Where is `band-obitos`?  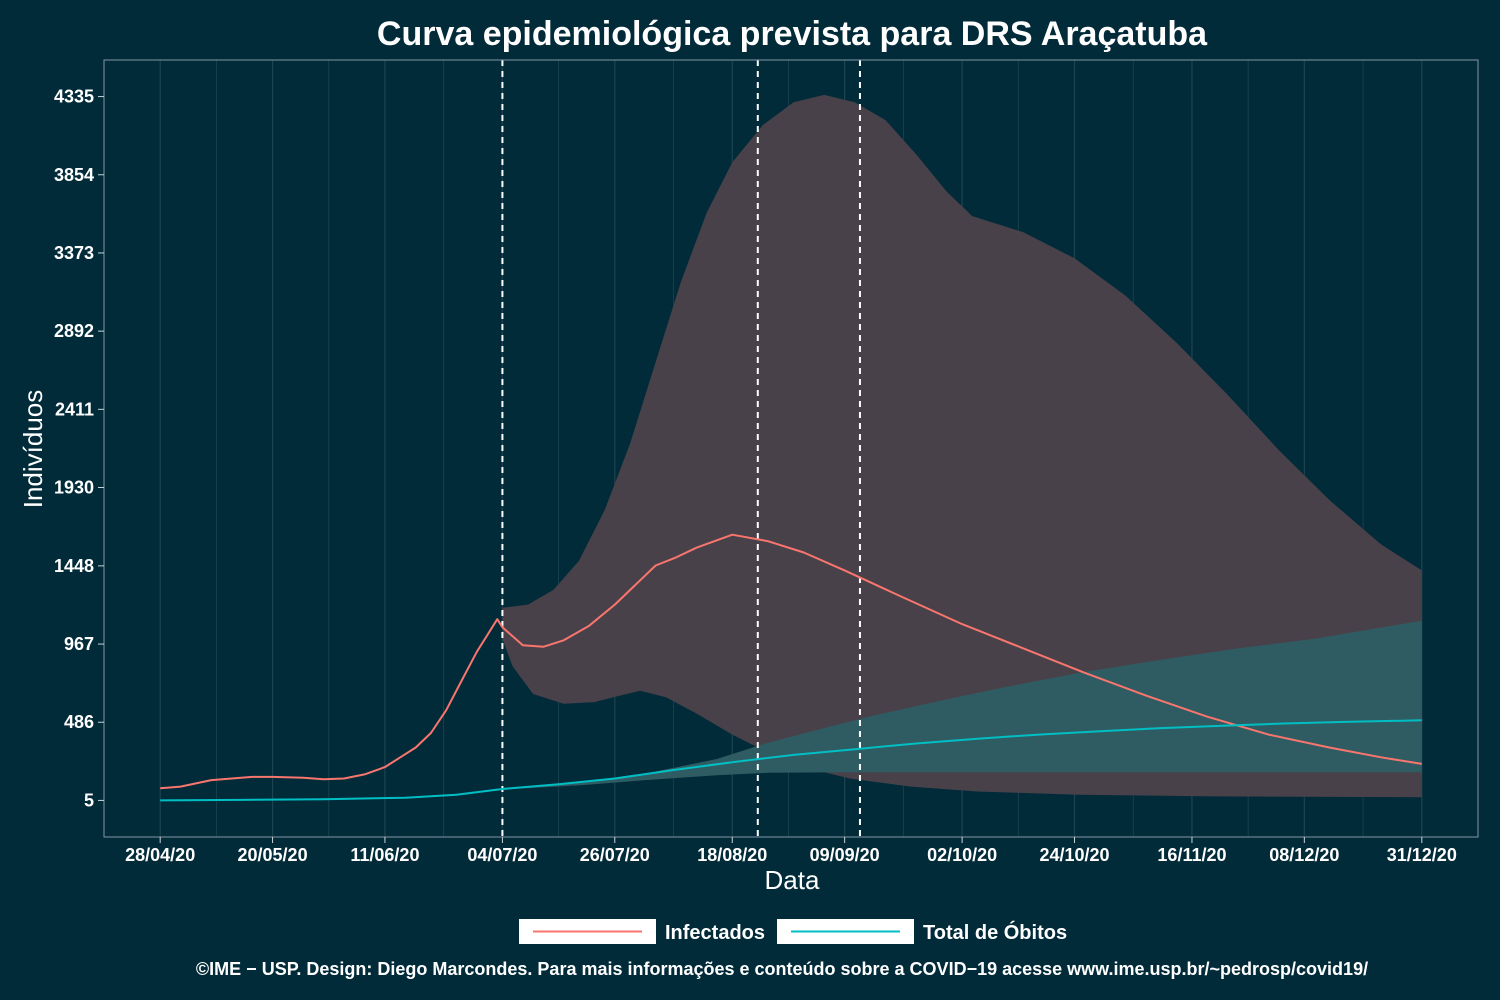 band-obitos is located at coordinates (962, 705).